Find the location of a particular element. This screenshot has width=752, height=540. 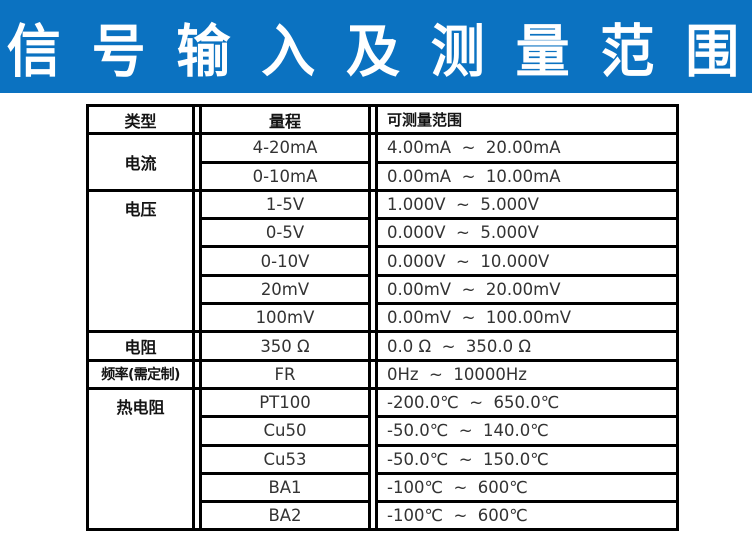

range-cell: 350 Ω is located at coordinates (285, 346).